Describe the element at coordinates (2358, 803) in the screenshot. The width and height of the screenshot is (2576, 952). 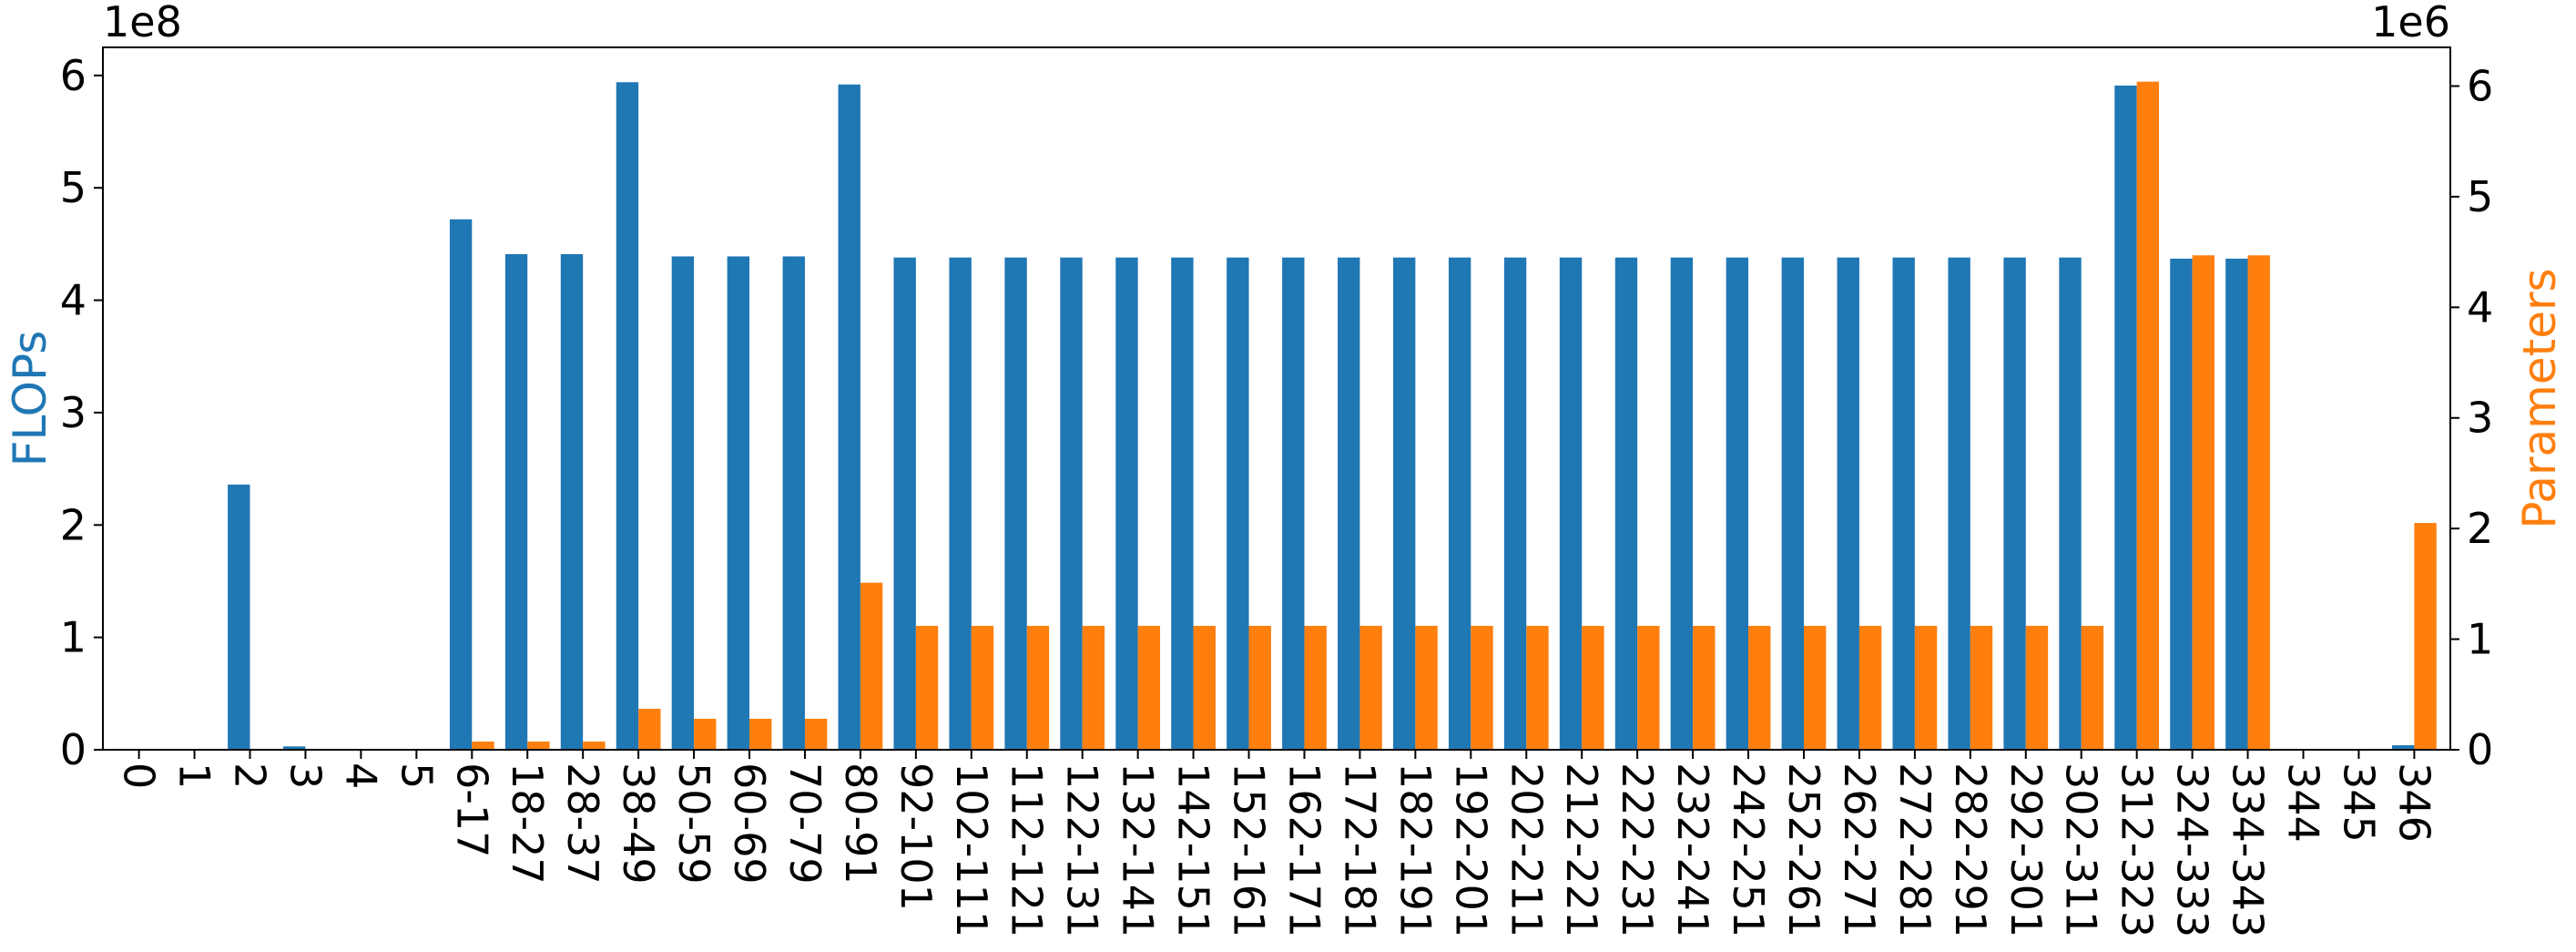
I see `x-tick-label: 345` at that location.